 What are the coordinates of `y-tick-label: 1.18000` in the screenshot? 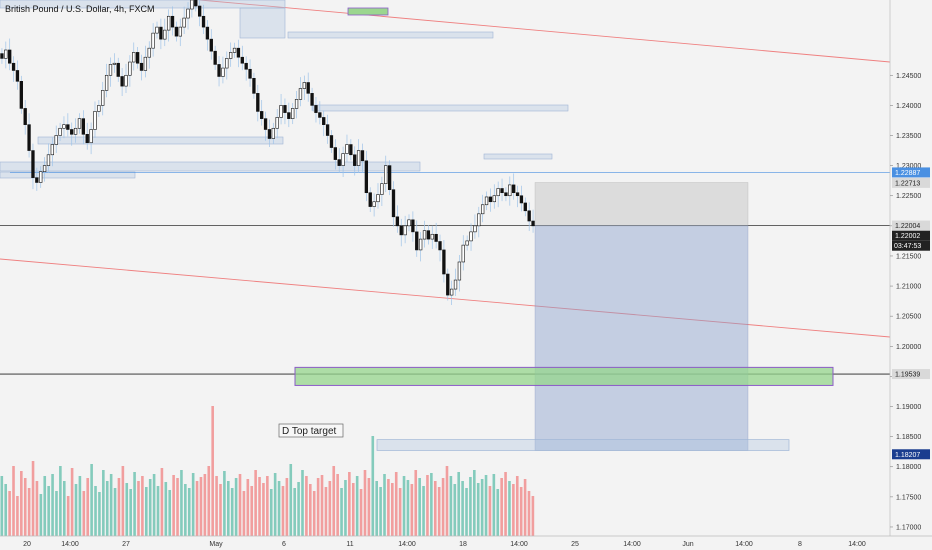 It's located at (908, 467).